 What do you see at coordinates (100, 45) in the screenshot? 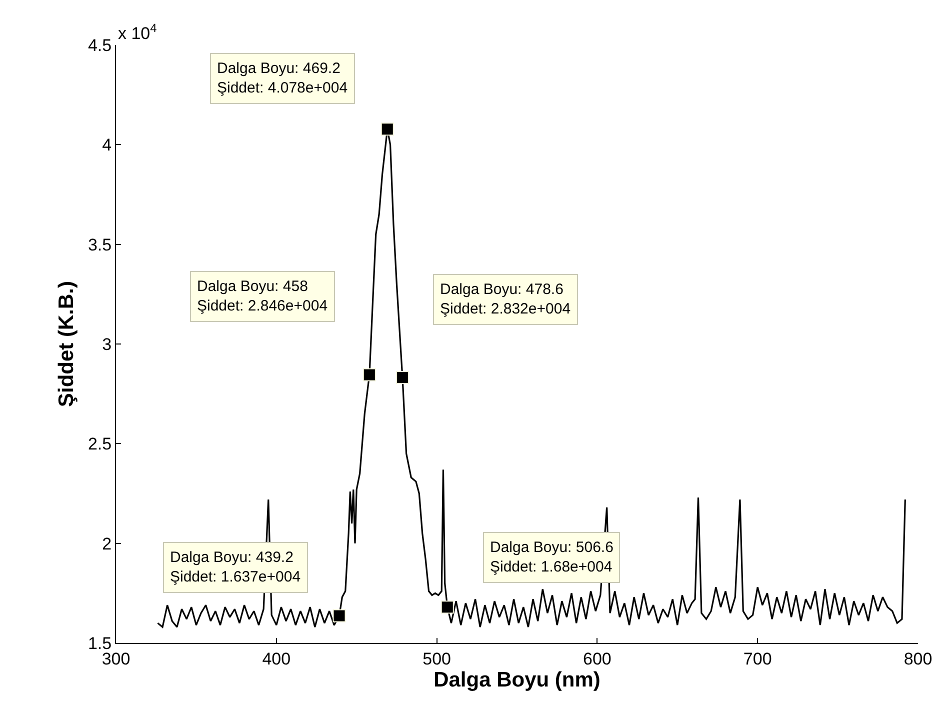
I see `y-tick-label: 4.5` at bounding box center [100, 45].